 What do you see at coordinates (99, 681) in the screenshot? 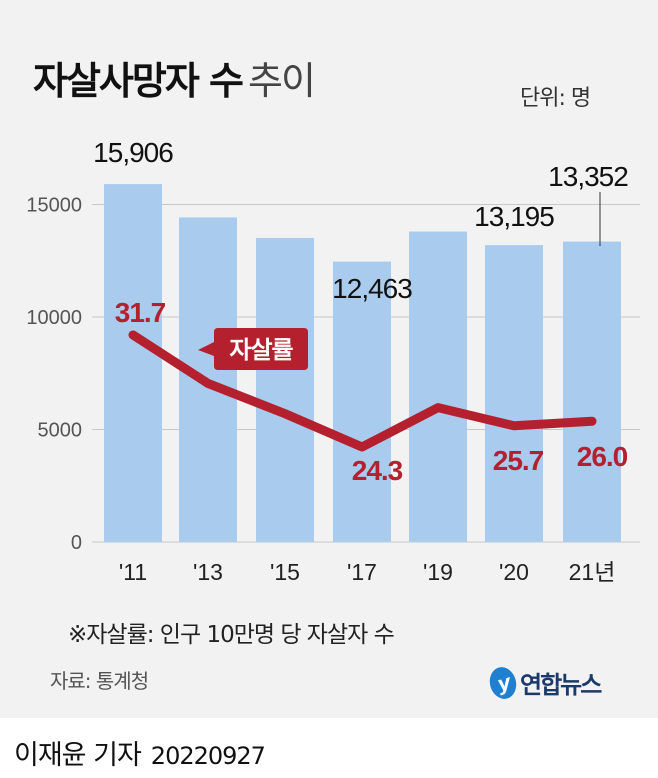
I see `source: 자료: 통계청` at bounding box center [99, 681].